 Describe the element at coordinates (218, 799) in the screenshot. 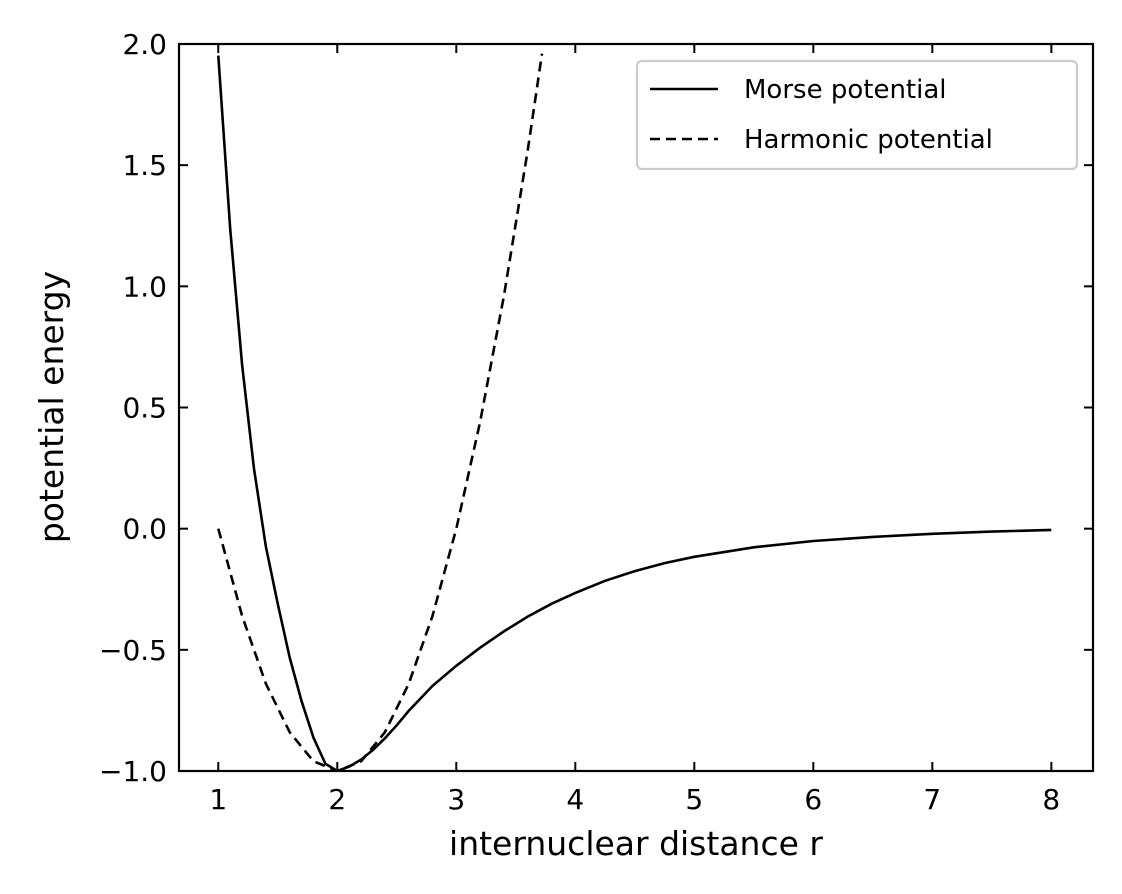

I see `x-tick-label: 1` at that location.